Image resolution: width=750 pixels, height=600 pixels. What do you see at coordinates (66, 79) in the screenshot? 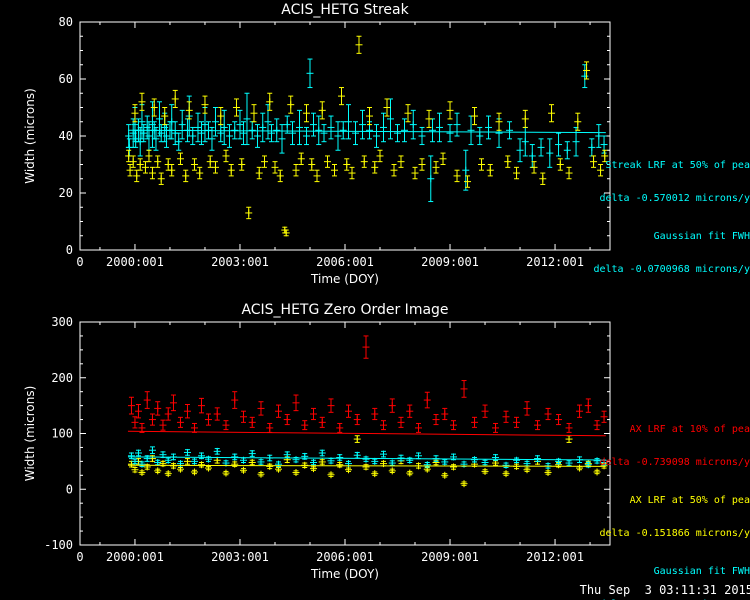
I see `svg-text: 60` at bounding box center [66, 79].